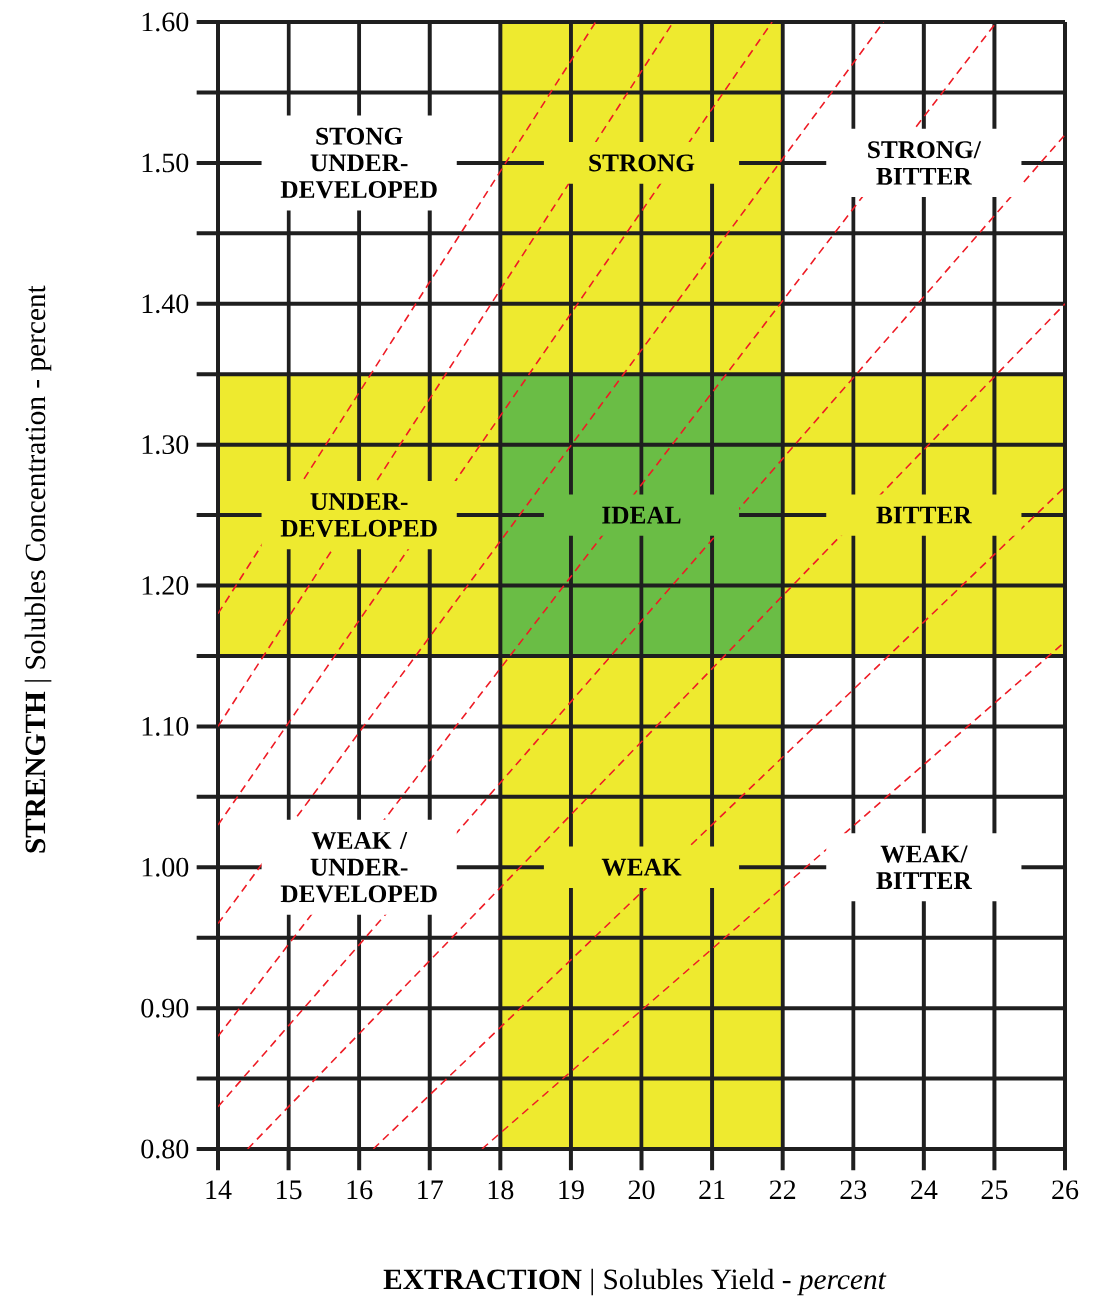 The width and height of the screenshot is (1107, 1308). I want to click on y-tick-label: 1.10, so click(165, 726).